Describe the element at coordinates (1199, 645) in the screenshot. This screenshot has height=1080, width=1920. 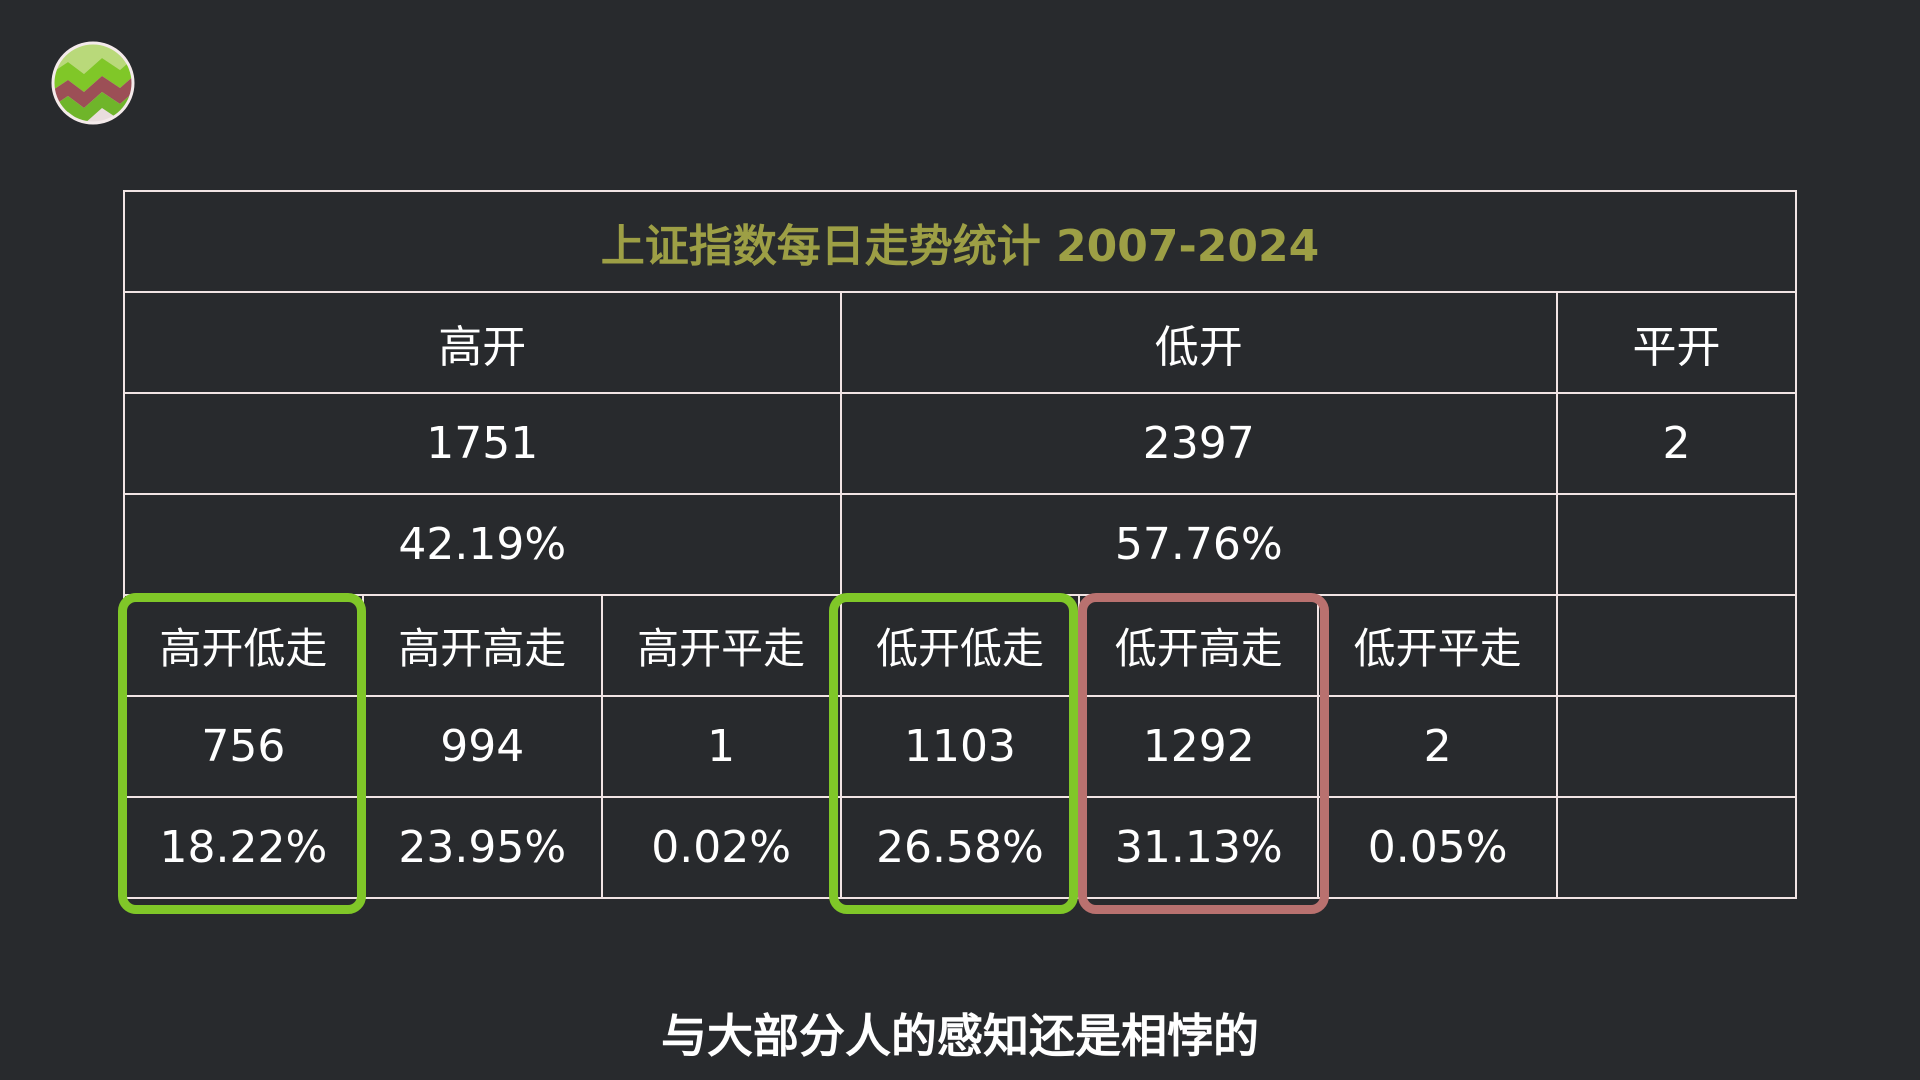
I see `subcategory-label: 低开高走` at that location.